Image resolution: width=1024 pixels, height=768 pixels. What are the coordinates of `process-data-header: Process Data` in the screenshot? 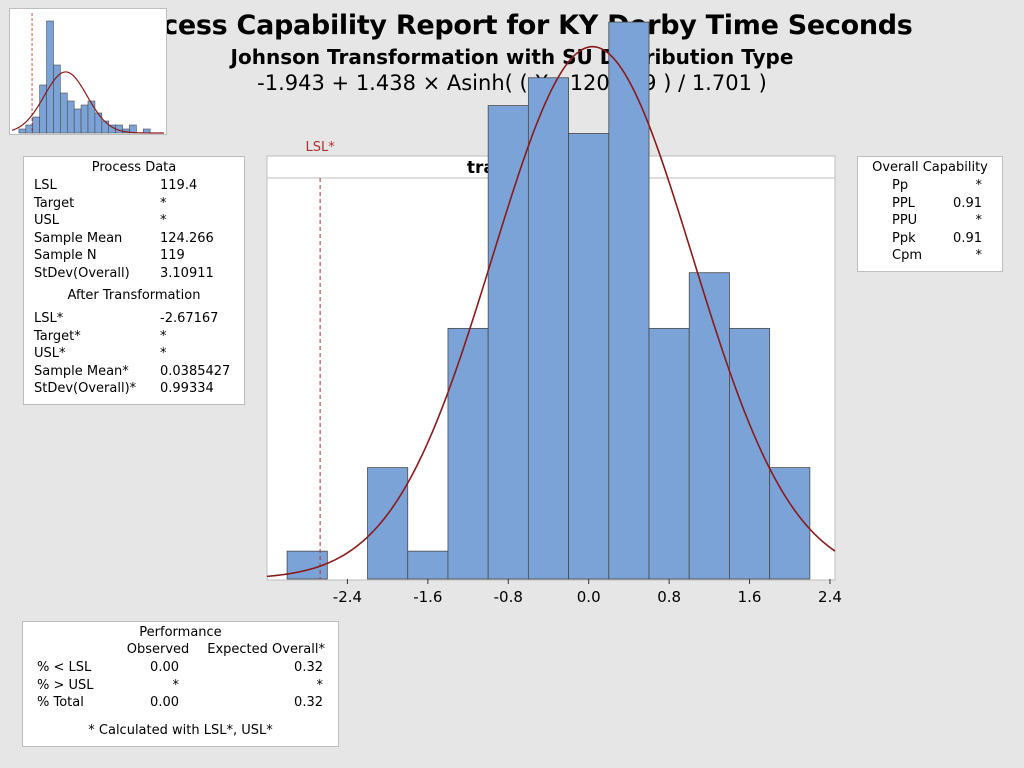 It's located at (134, 167).